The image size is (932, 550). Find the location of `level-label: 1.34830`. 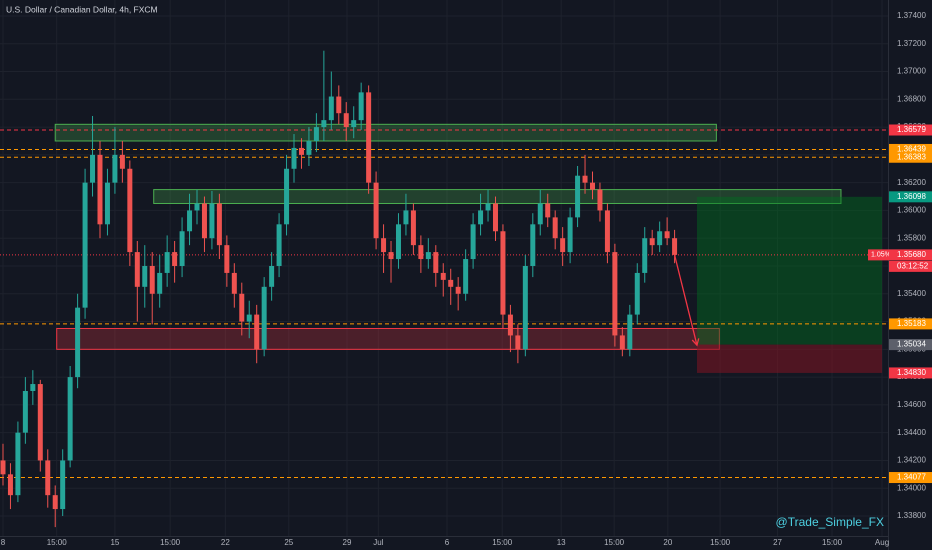

level-label: 1.34830 is located at coordinates (911, 372).